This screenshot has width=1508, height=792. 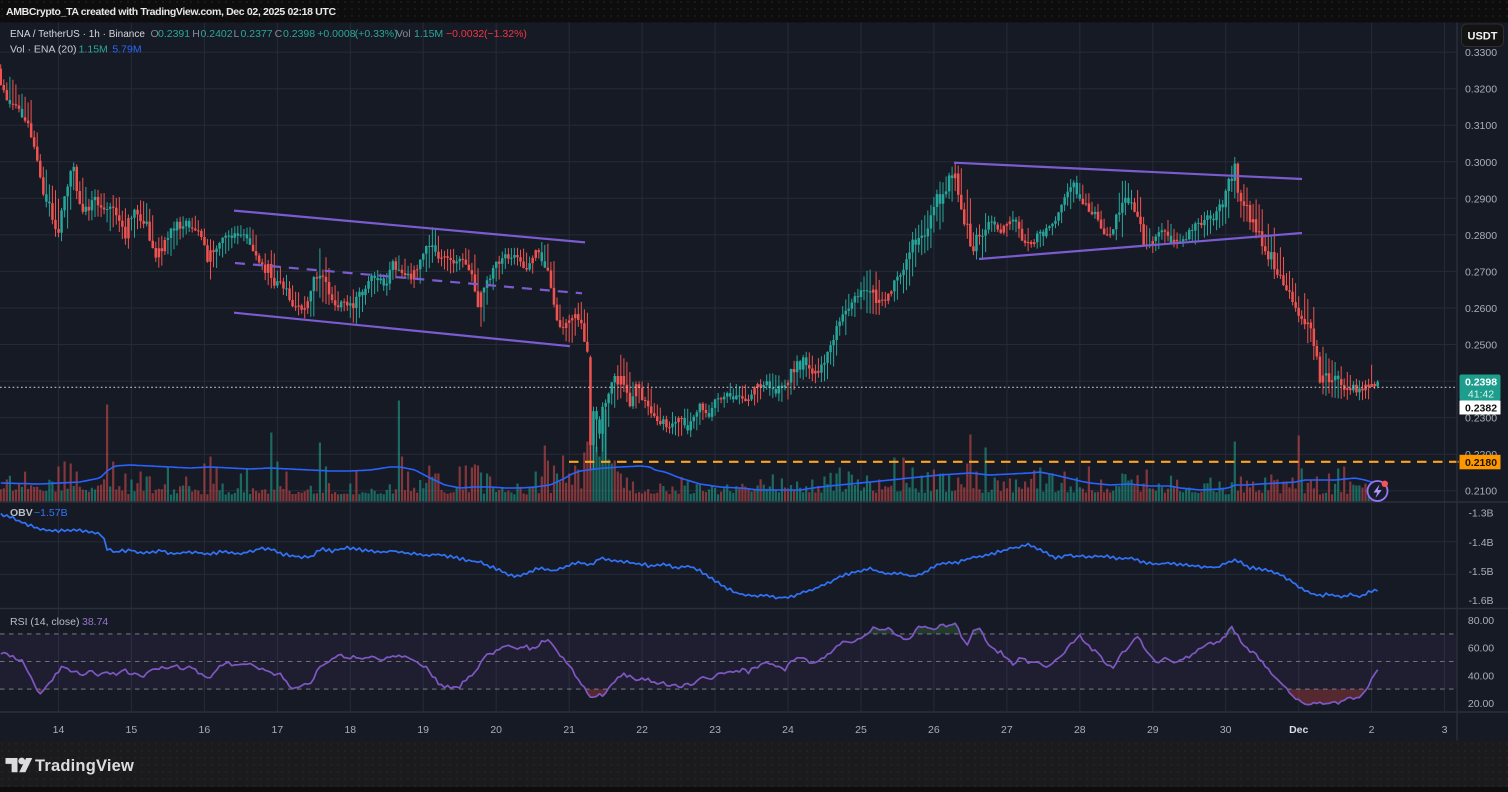 I want to click on svg-text: C, so click(x=279, y=34).